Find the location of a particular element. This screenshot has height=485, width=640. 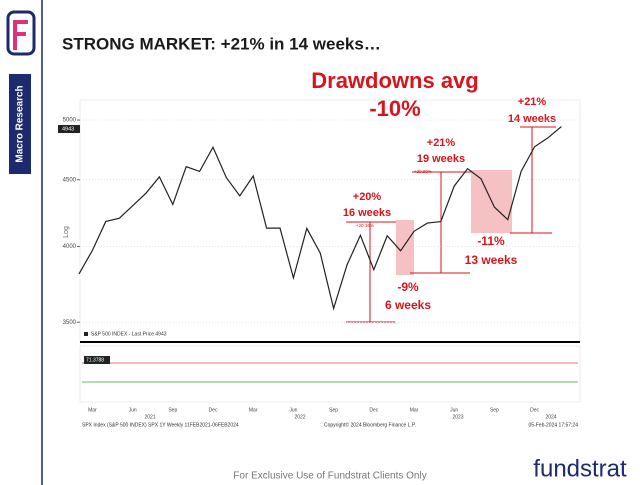

rsi-frame is located at coordinates (330, 374).